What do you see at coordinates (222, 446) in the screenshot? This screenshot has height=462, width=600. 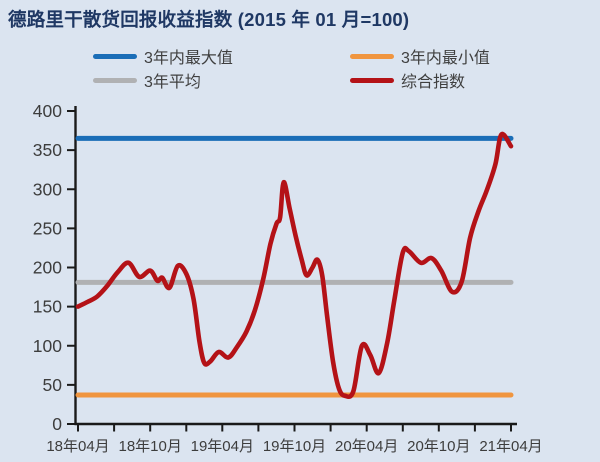 I see `x-tick-label: 19年04月` at bounding box center [222, 446].